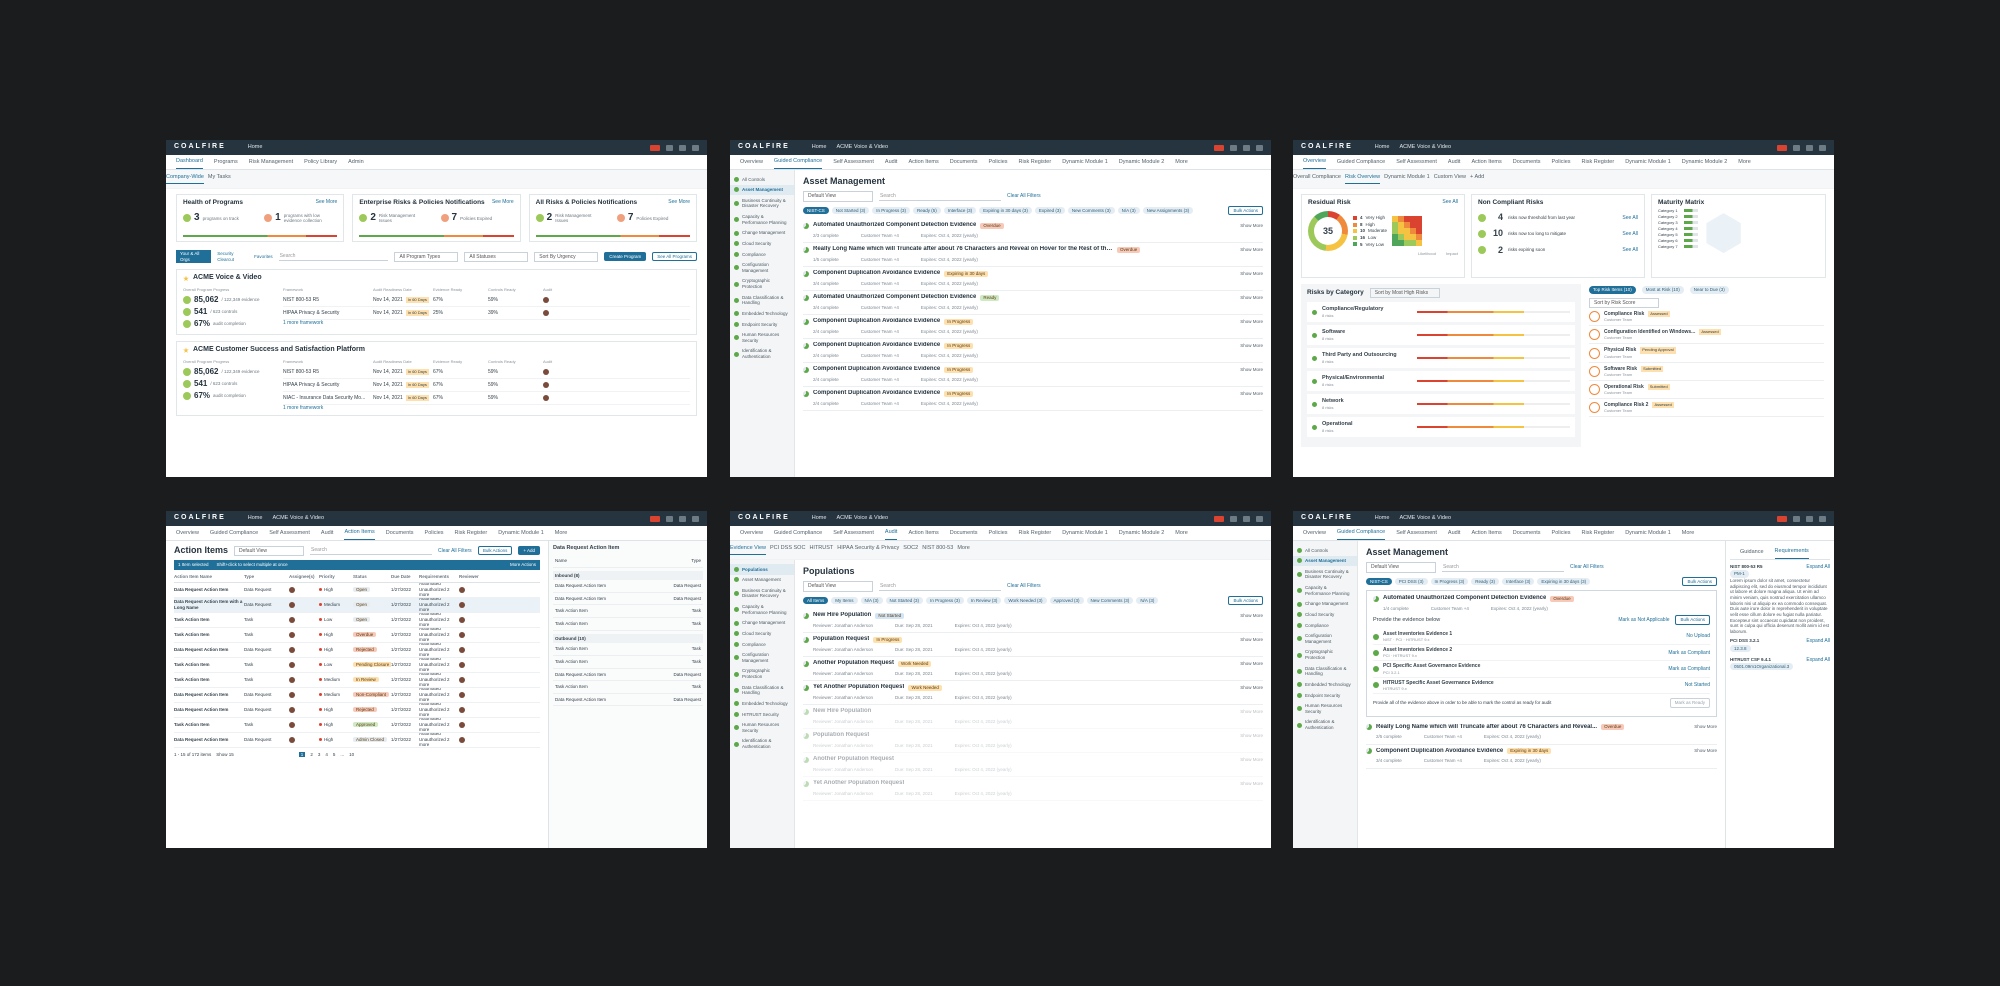 The height and width of the screenshot is (986, 2000). I want to click on filter-chip: PCI DSS (3), so click(1411, 581).